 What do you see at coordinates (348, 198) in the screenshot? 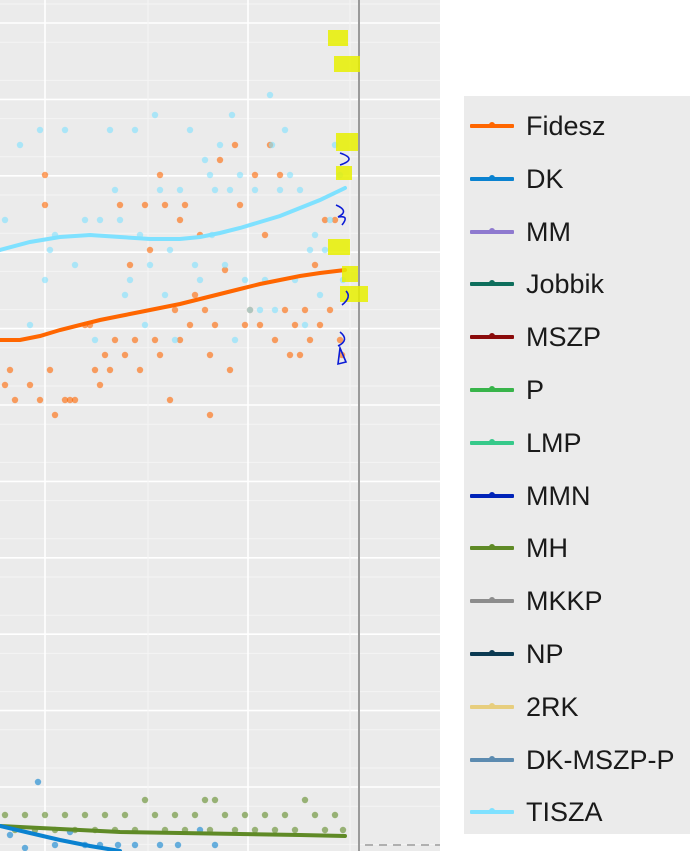
I see `annotations` at bounding box center [348, 198].